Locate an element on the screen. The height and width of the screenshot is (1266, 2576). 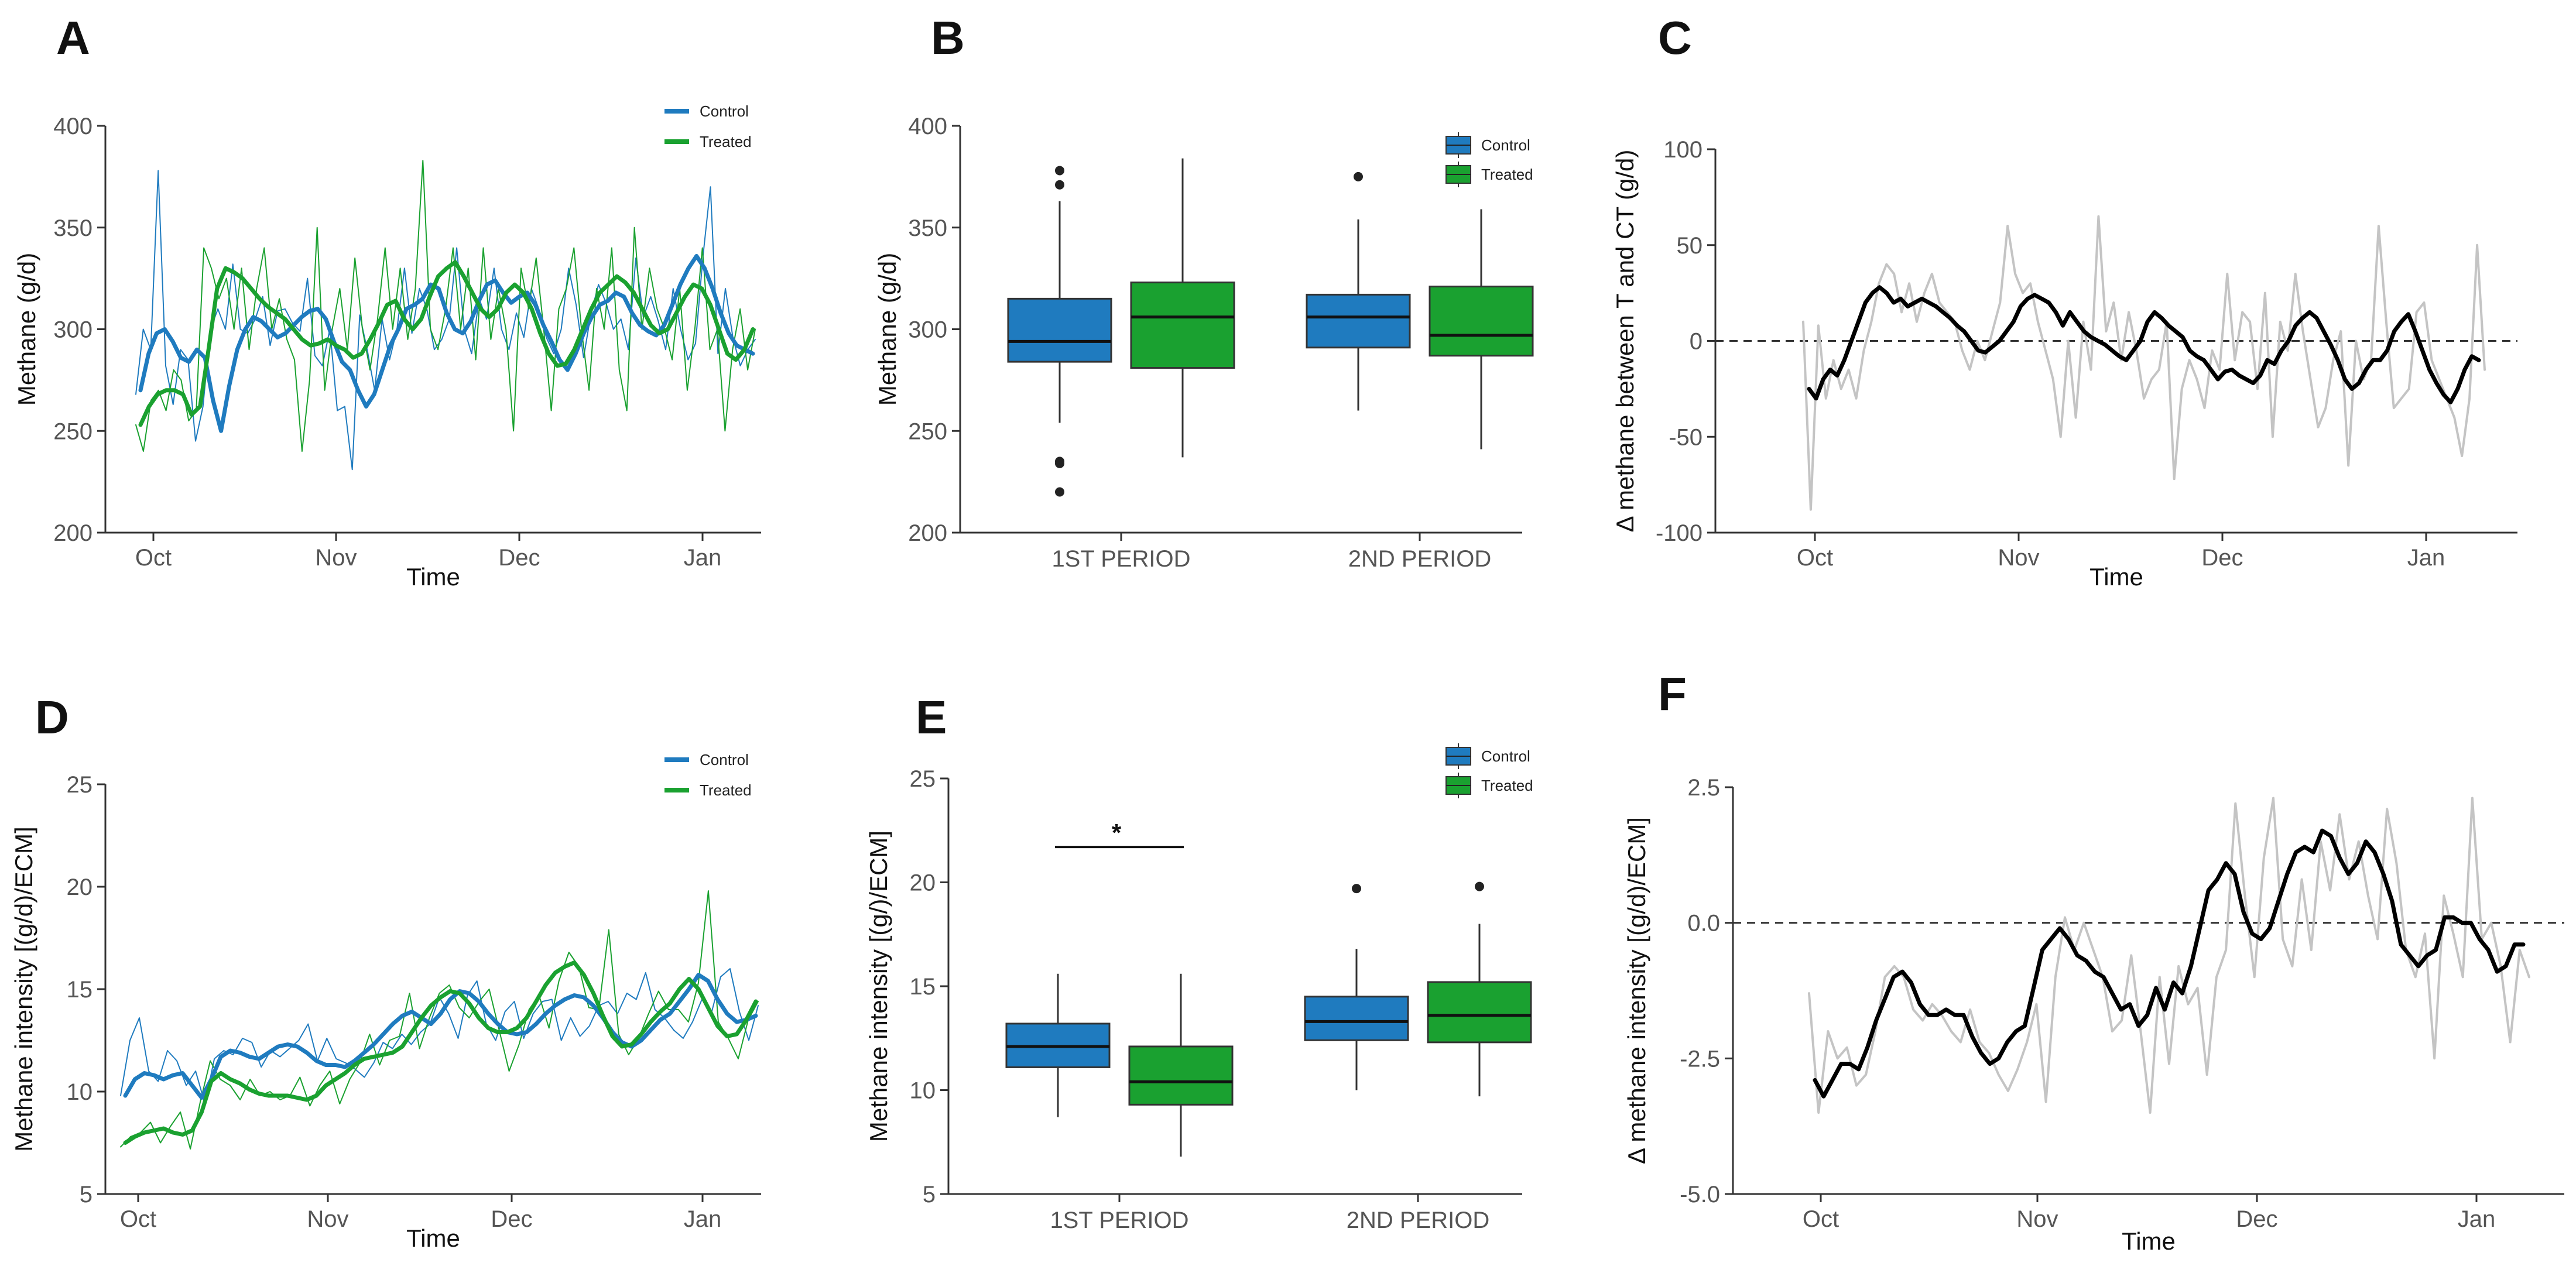
y-tick-label: -100 is located at coordinates (1679, 533).